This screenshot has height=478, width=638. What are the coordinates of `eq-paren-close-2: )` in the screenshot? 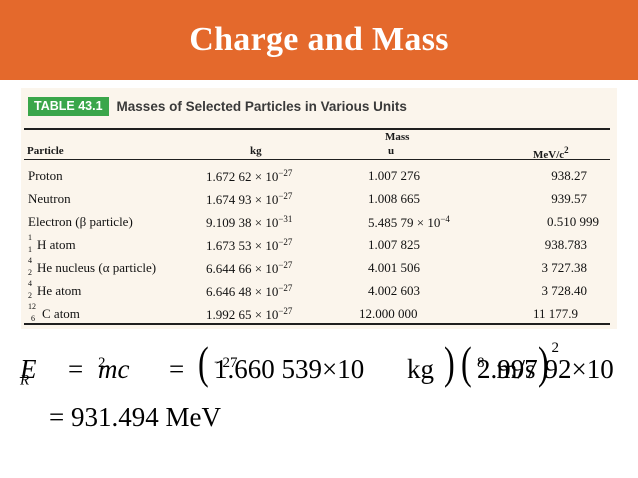 It's located at (543, 362).